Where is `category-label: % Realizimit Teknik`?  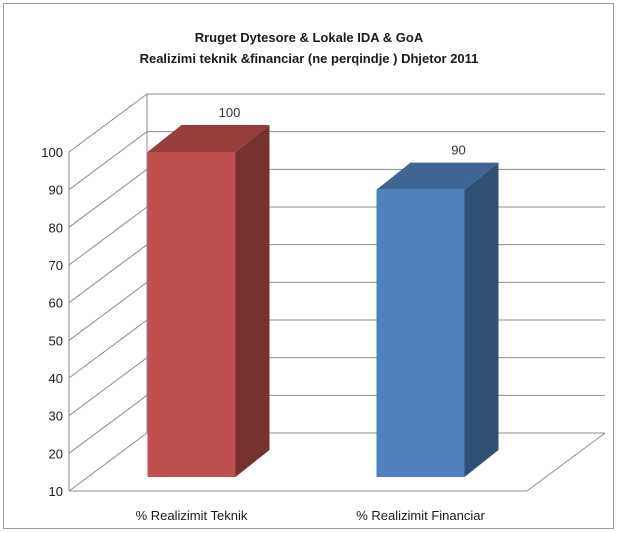 category-label: % Realizimit Teknik is located at coordinates (192, 515).